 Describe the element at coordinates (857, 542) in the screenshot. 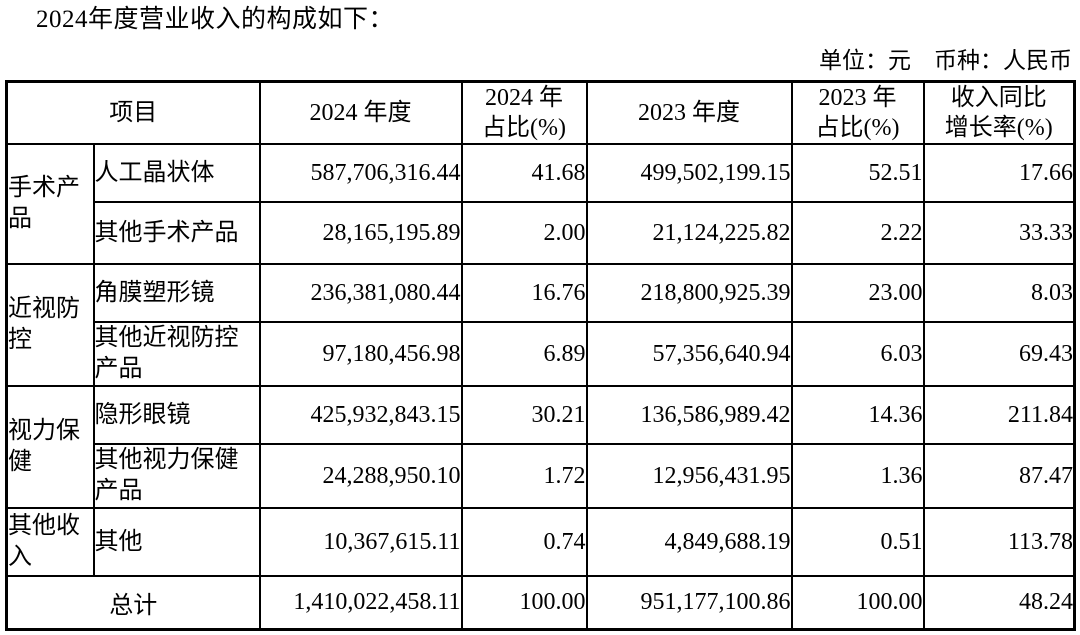

I see `percent-2023-cell: 0.51` at that location.